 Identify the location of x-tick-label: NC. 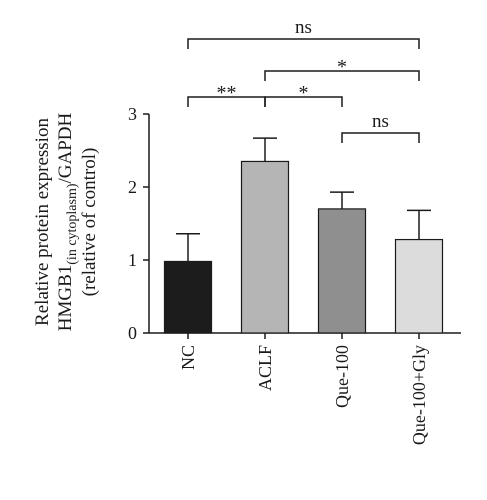
(188, 357).